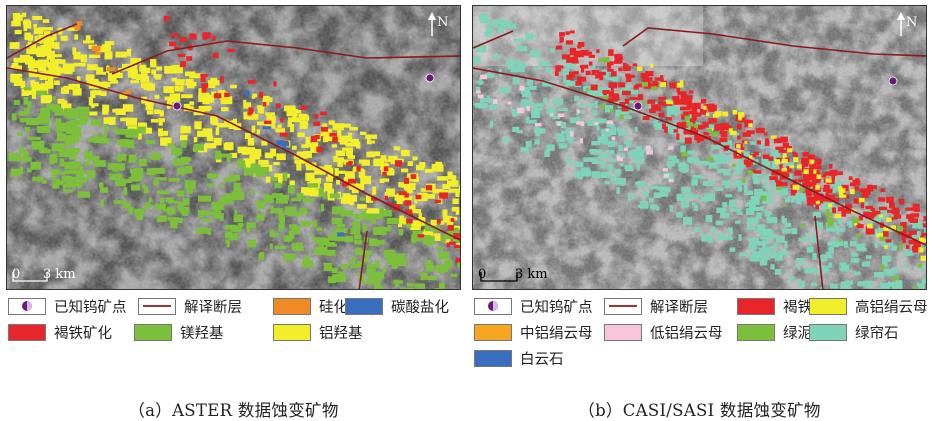  What do you see at coordinates (519, 358) in the screenshot?
I see `legend-item: 白云石` at bounding box center [519, 358].